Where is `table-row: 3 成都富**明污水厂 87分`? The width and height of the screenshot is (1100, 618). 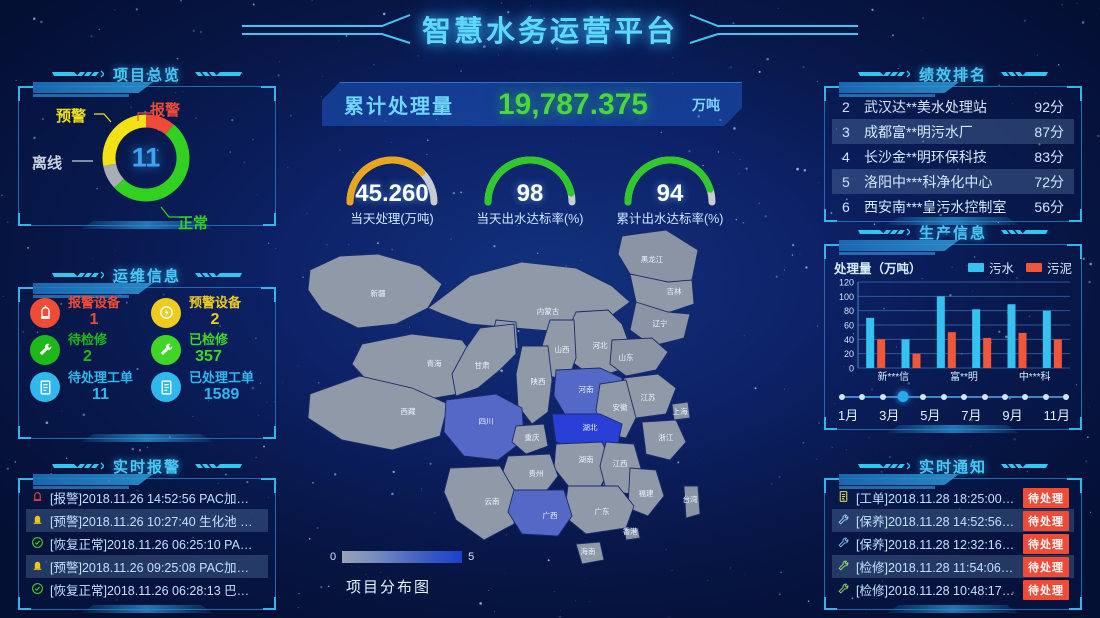
table-row: 3 成都富**明污水厂 87分 is located at coordinates (953, 131).